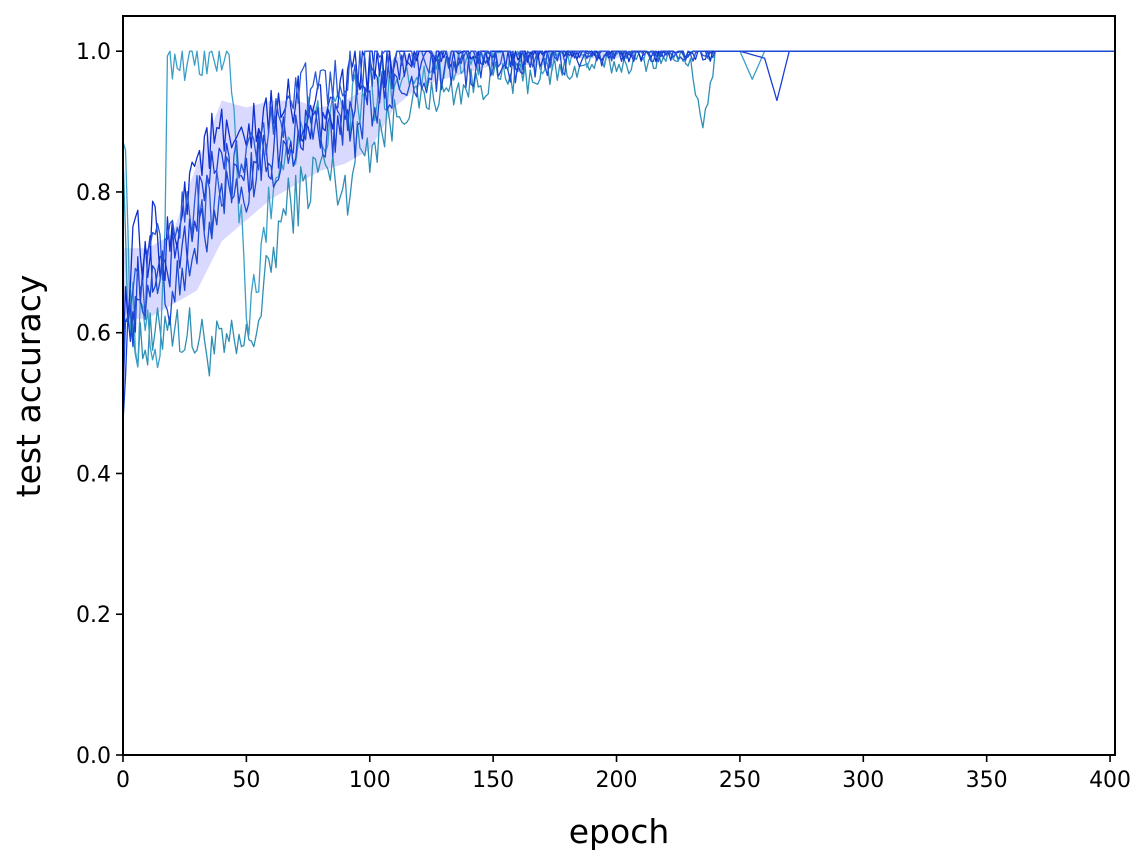  I want to click on x-tick-label: 400, so click(1110, 780).